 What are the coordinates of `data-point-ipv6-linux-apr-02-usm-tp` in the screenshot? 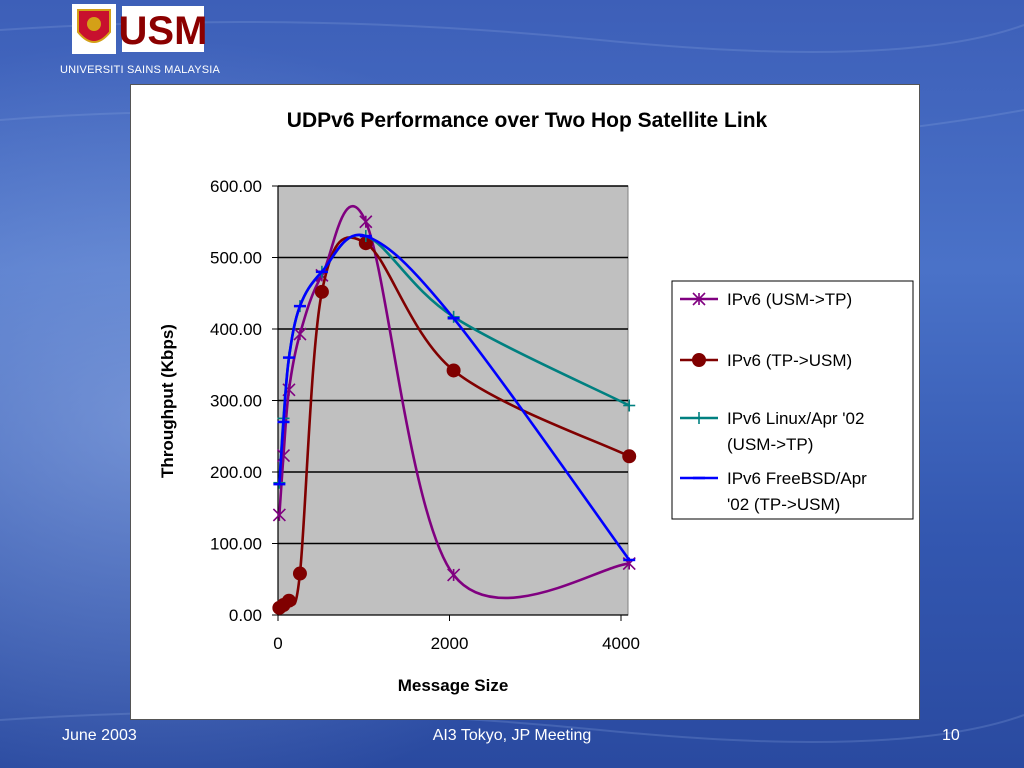 It's located at (629, 405).